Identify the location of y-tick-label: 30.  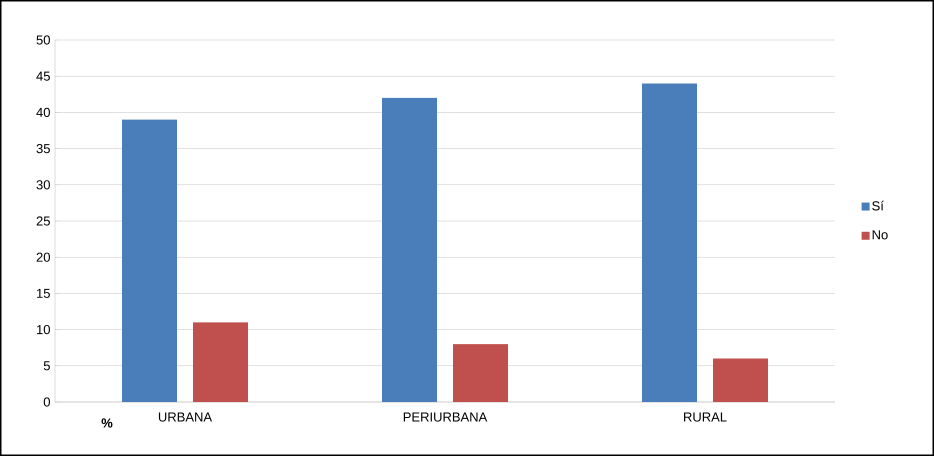
(43, 185).